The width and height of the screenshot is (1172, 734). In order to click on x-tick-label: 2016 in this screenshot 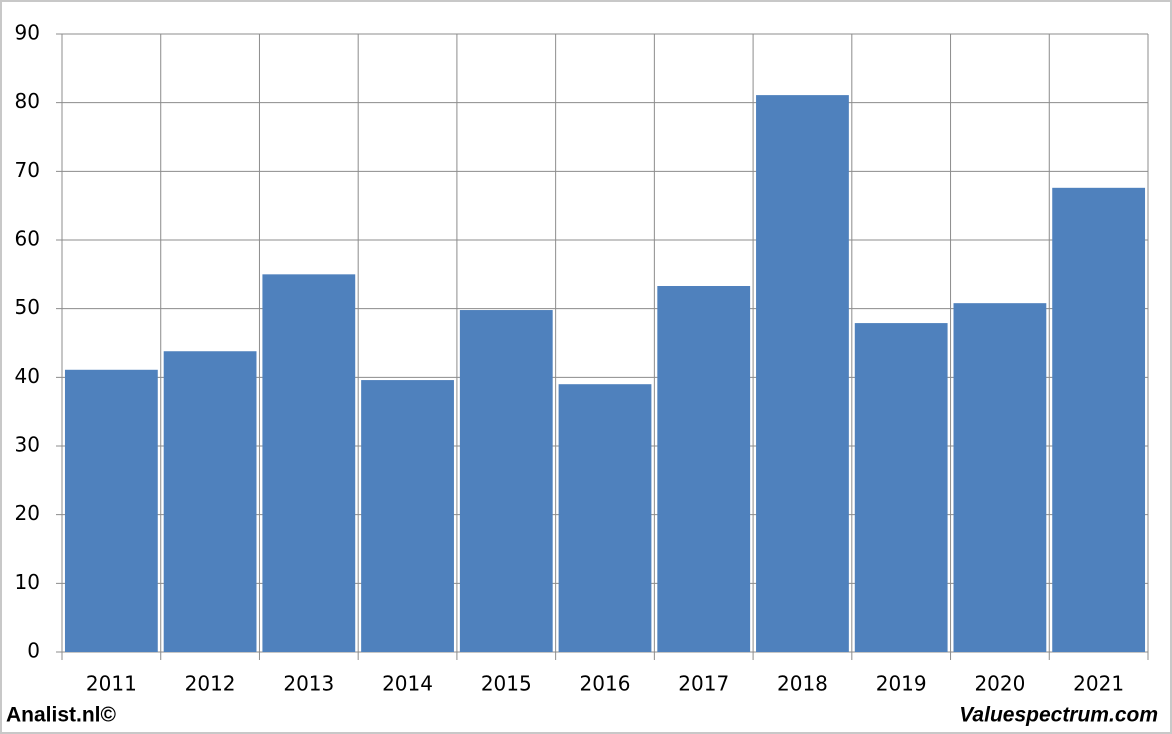, I will do `click(605, 684)`.